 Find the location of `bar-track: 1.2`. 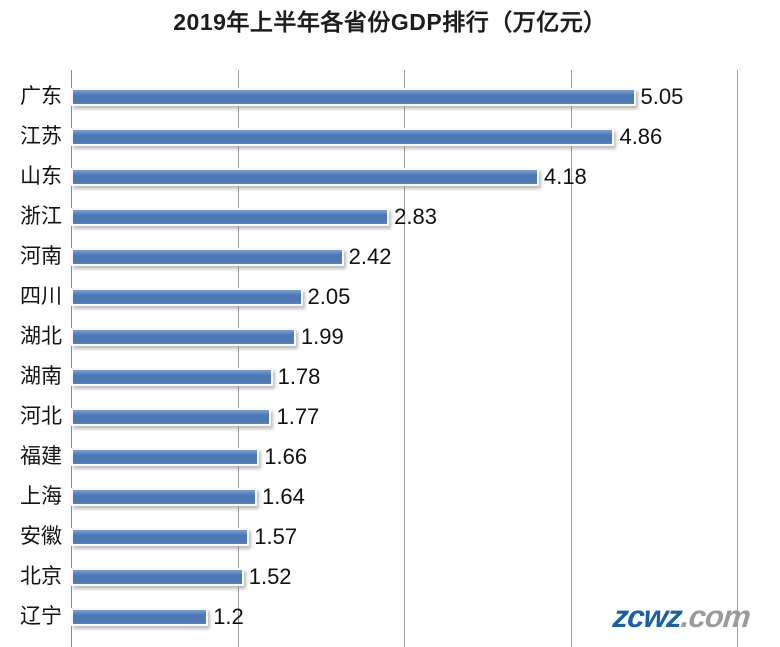

bar-track: 1.2 is located at coordinates (404, 617).